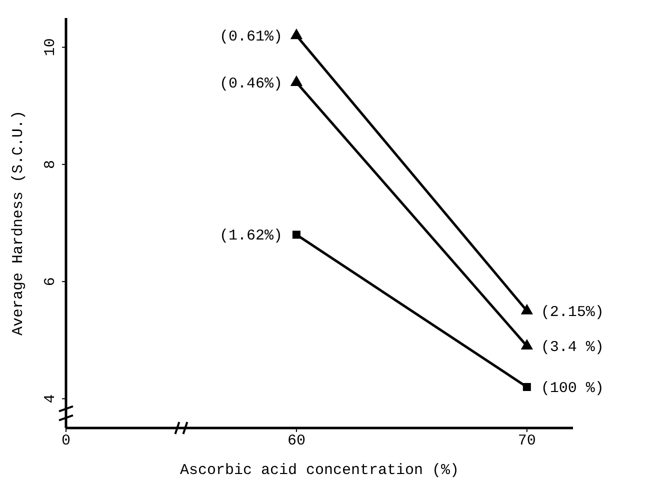 The width and height of the screenshot is (671, 495). What do you see at coordinates (50, 164) in the screenshot?
I see `y-tick-label: 8` at bounding box center [50, 164].